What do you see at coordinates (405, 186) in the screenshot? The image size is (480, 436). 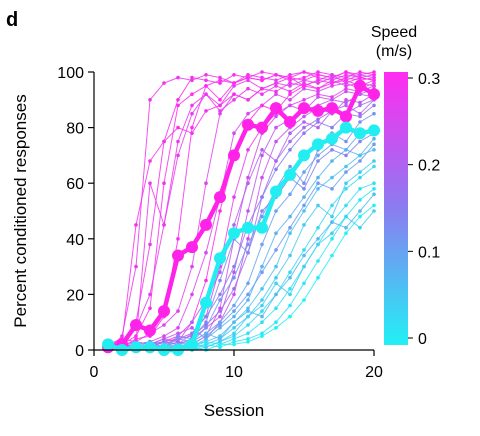 I see `speed-colorbar: Speed (m/s) 0 0.1 0.2 0.3` at bounding box center [405, 186].